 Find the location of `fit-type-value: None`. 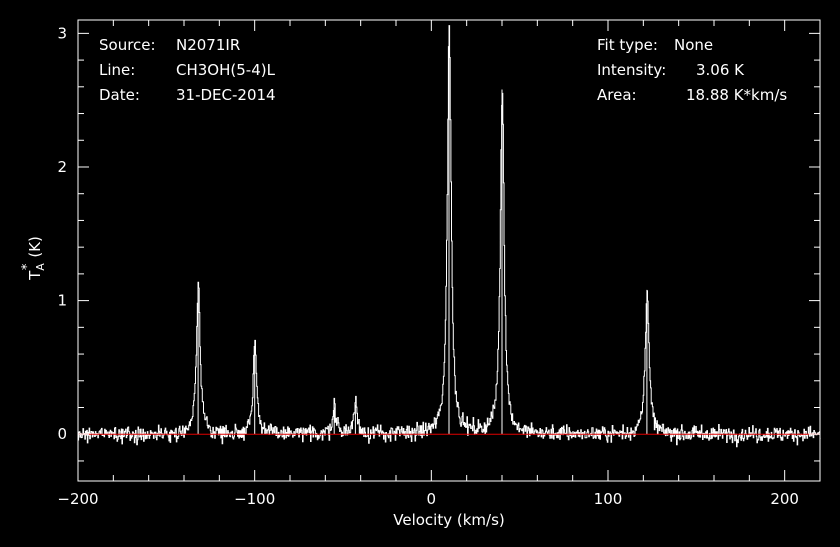

fit-type-value: None is located at coordinates (693, 45).